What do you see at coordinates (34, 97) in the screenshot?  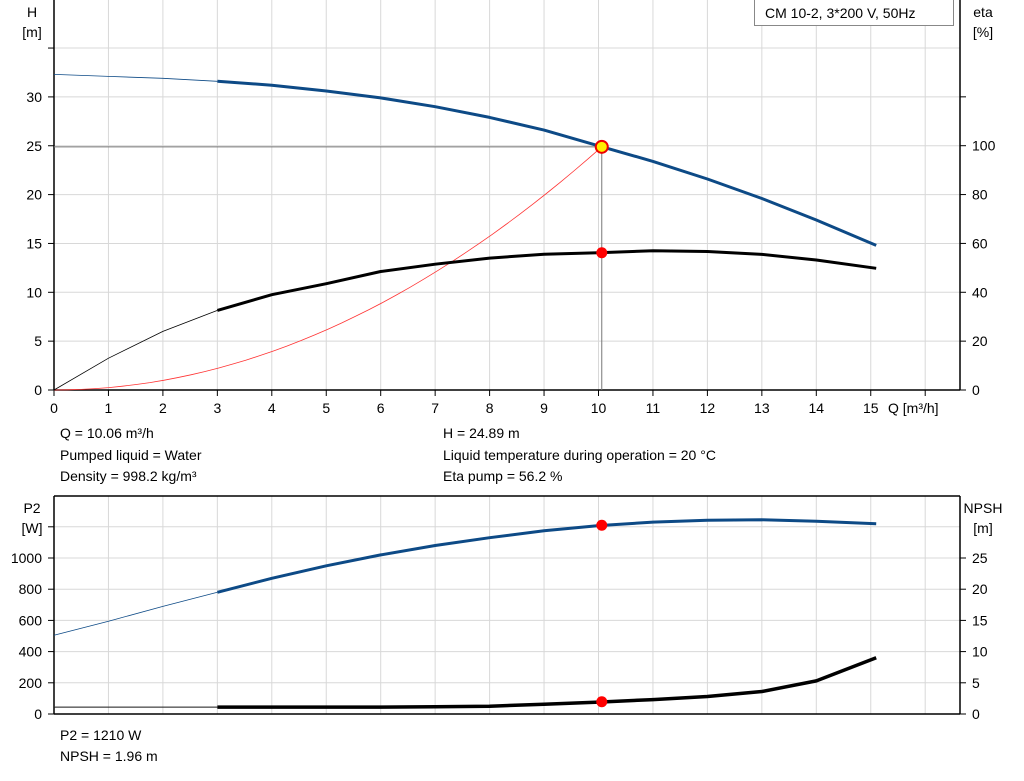 I see `left-tick-label: 30` at bounding box center [34, 97].